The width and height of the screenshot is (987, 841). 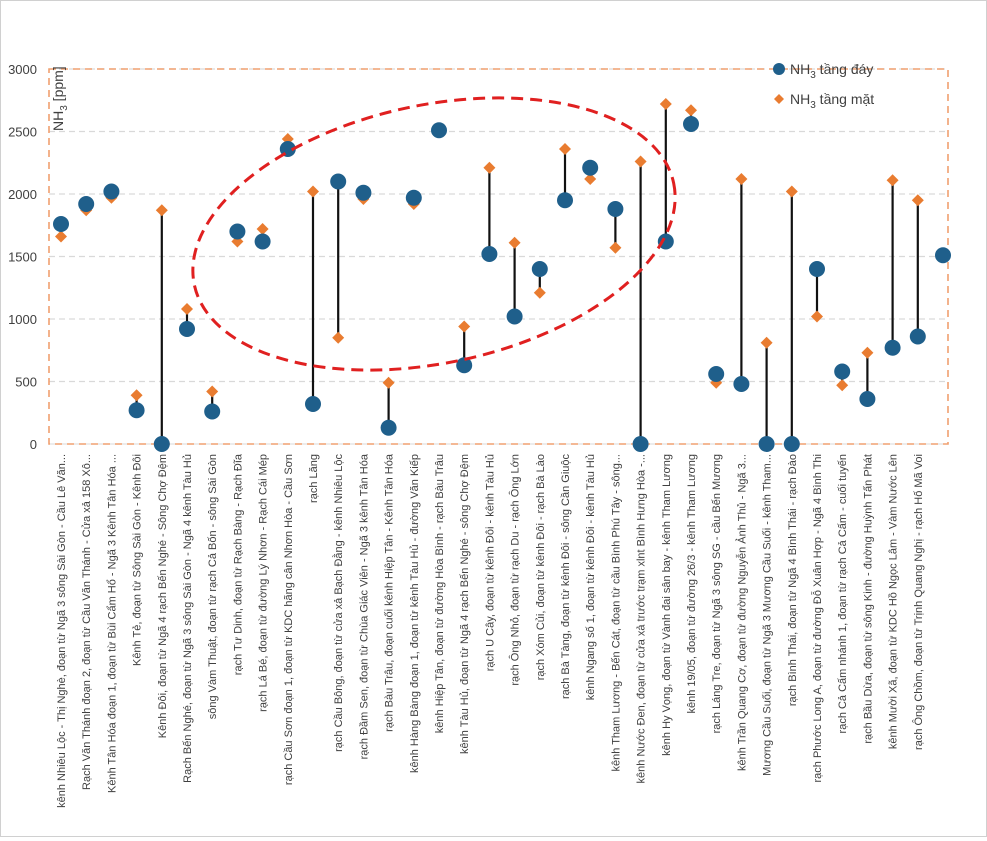 What do you see at coordinates (779, 69) in the screenshot?
I see `legend-marker-day` at bounding box center [779, 69].